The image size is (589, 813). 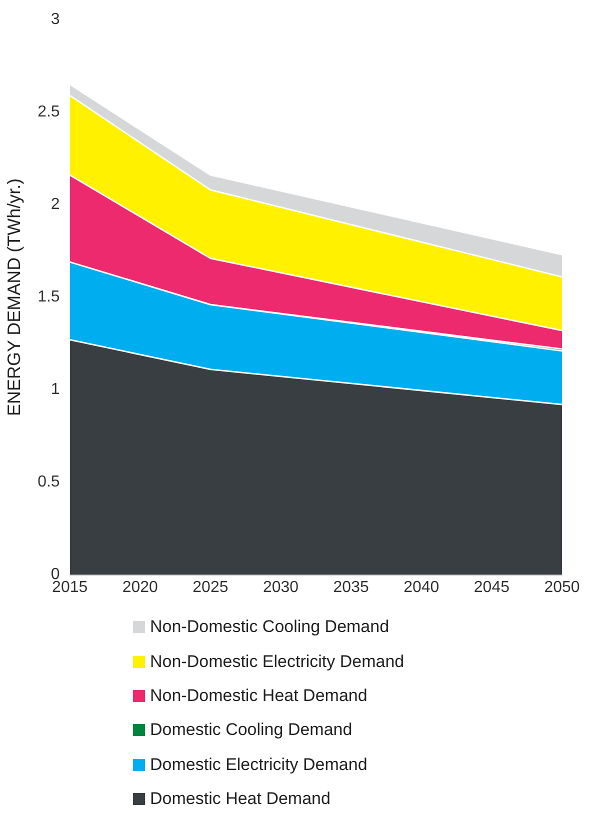 What do you see at coordinates (251, 730) in the screenshot?
I see `legend-label: Domestic Cooling Demand` at bounding box center [251, 730].